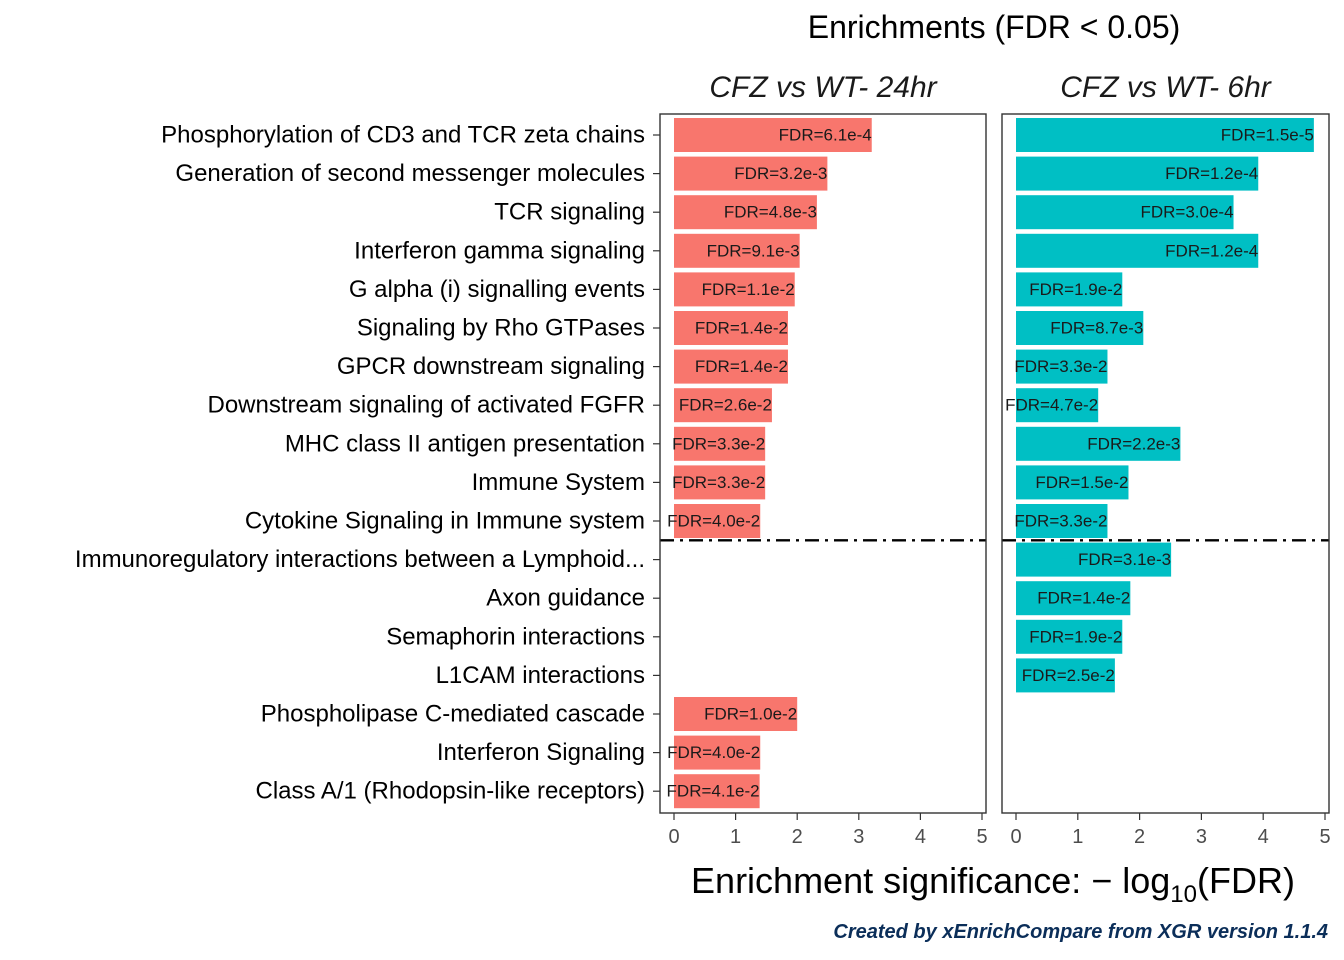  I want to click on bar-label: FDR=1.5e-2, so click(1081, 482).